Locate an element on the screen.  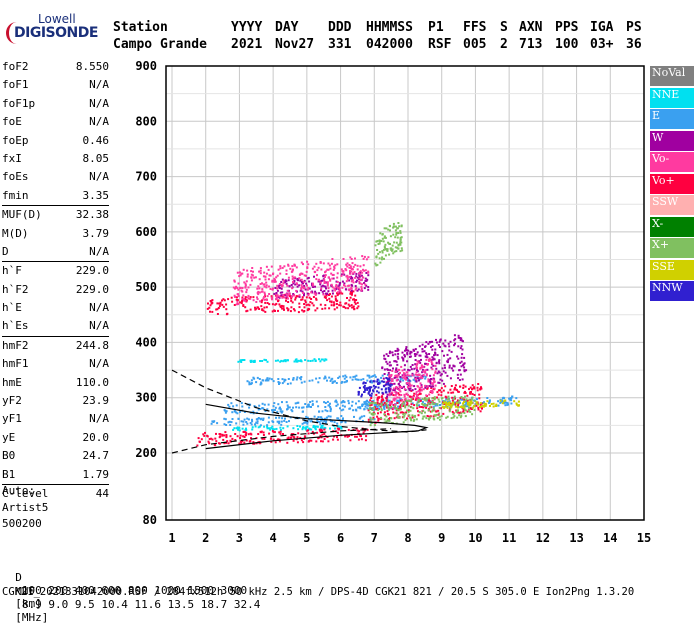
param-name: B0 is located at coordinates (9, 456).